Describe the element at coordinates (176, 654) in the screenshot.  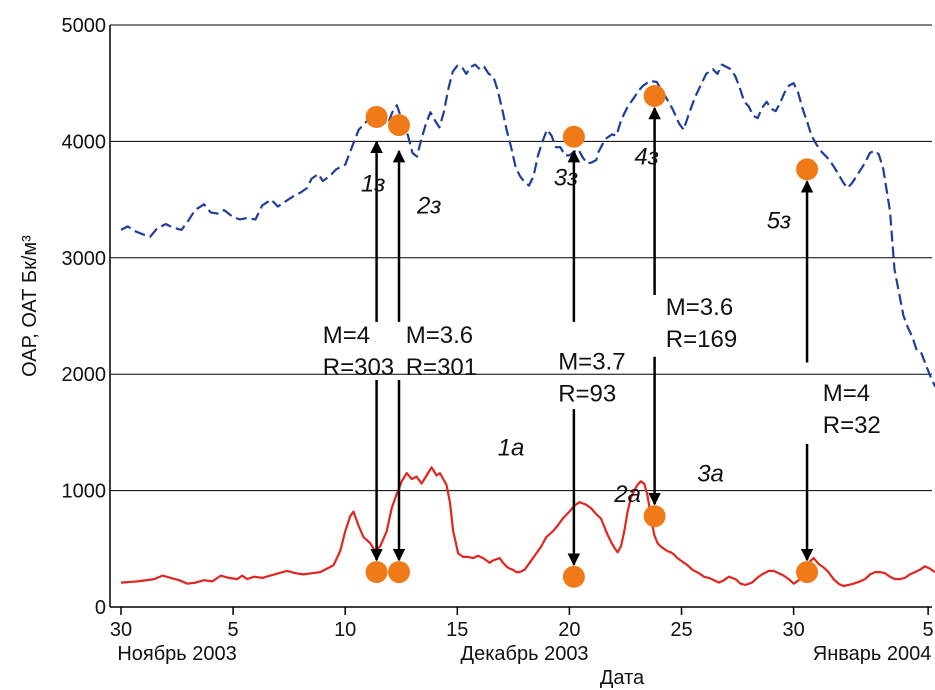
I see `month-label: Ноябрь 2003` at that location.